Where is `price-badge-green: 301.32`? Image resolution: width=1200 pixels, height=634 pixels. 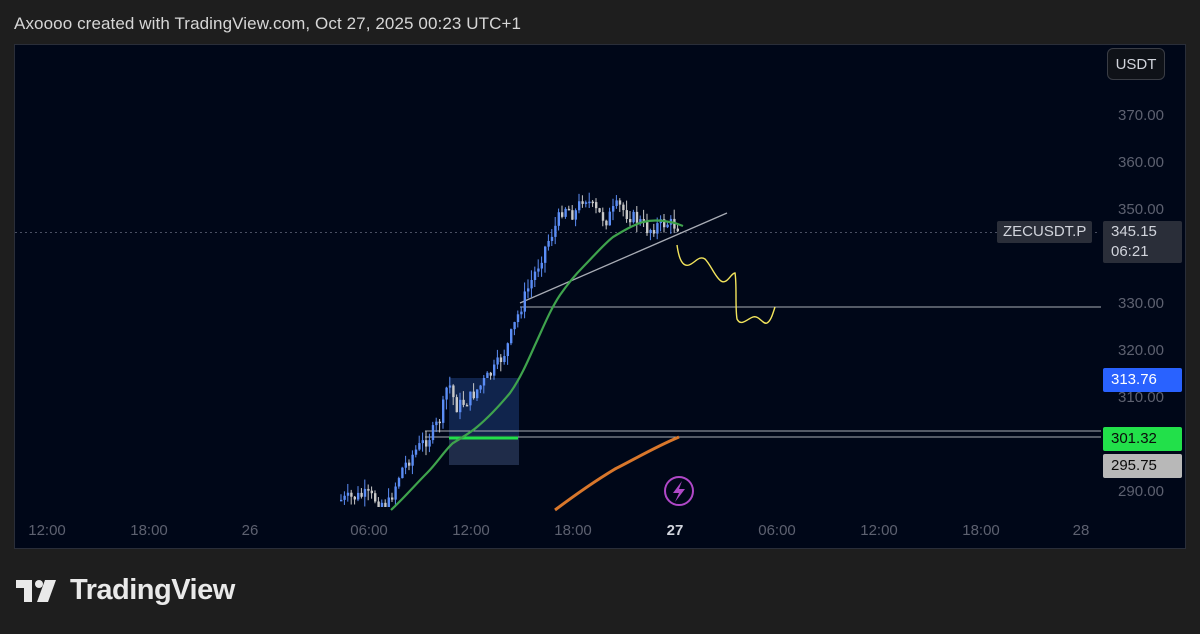 price-badge-green: 301.32 is located at coordinates (1142, 439).